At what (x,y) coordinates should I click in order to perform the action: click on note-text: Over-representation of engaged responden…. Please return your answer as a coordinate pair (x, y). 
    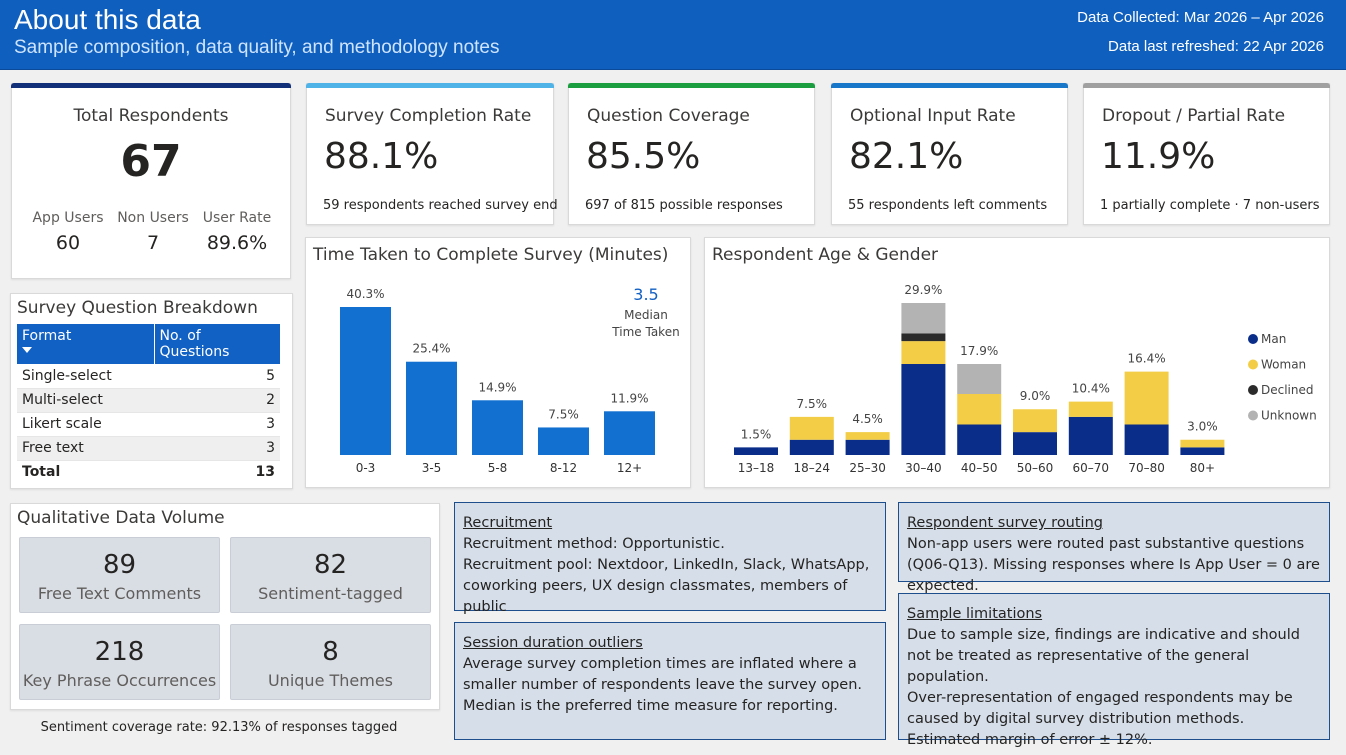
    Looking at the image, I should click on (1100, 708).